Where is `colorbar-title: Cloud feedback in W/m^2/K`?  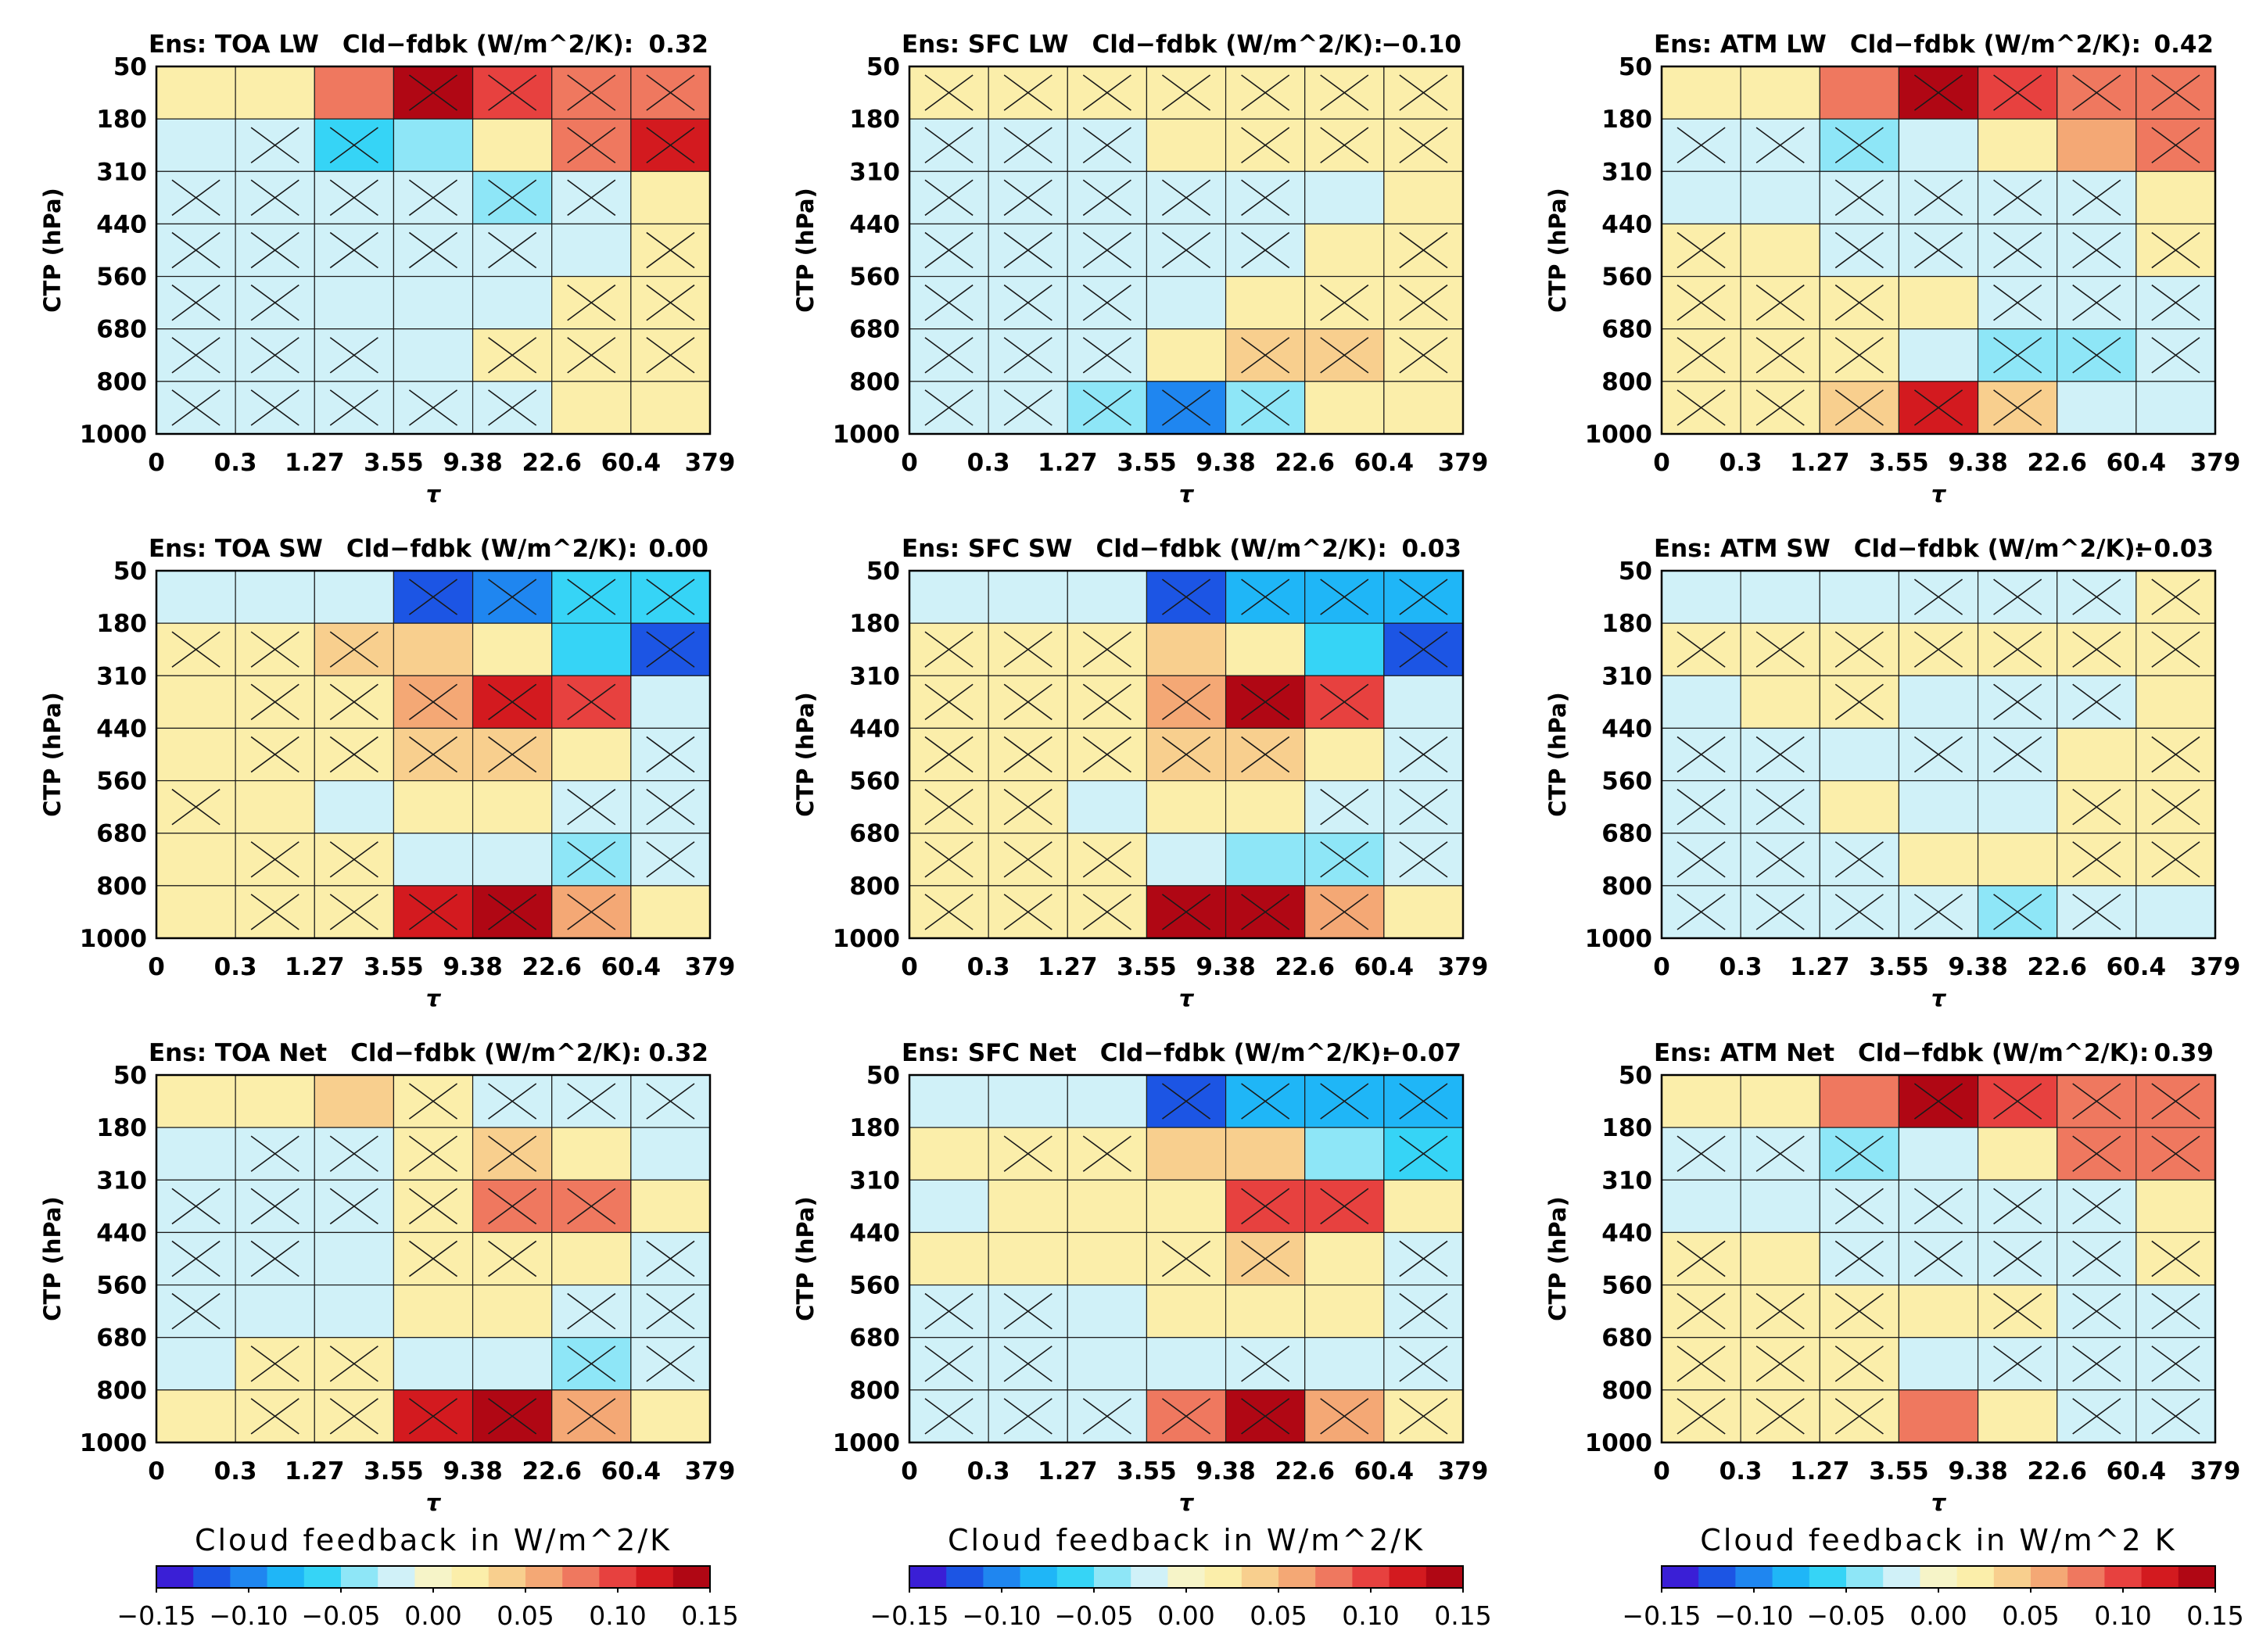
colorbar-title: Cloud feedback in W/m^2/K is located at coordinates (1186, 1540).